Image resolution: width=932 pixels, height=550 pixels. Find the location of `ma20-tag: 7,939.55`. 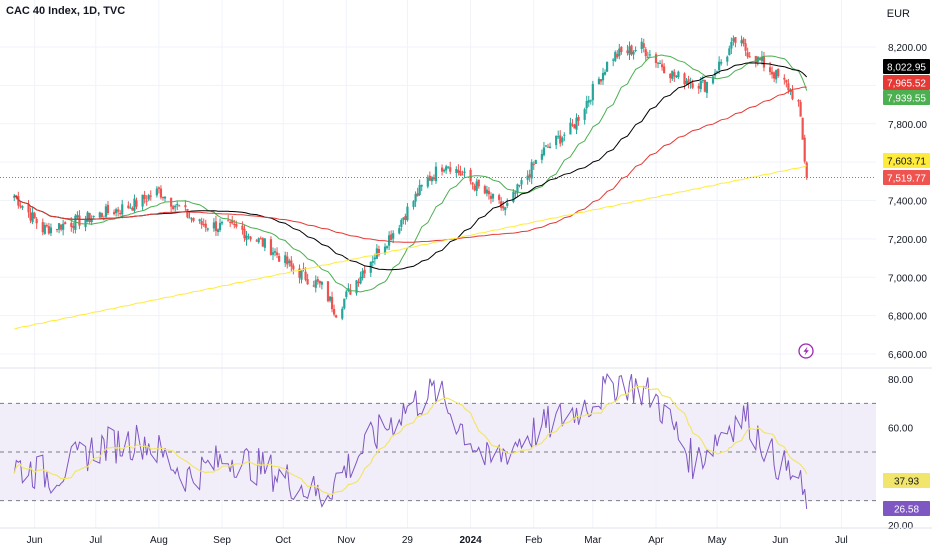

ma20-tag: 7,939.55 is located at coordinates (906, 99).